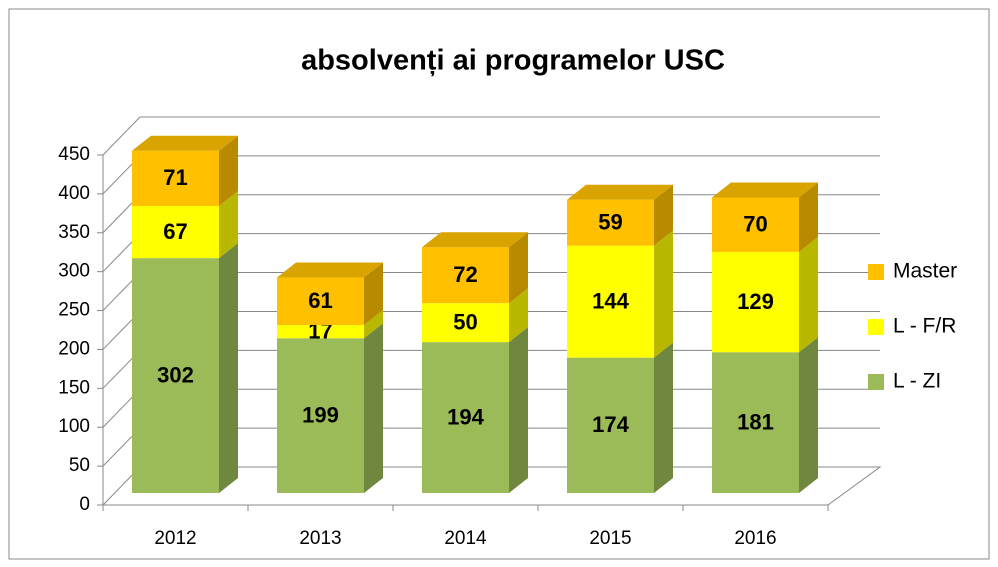 This screenshot has width=998, height=567. I want to click on legend-label: L - F/R, so click(924, 326).